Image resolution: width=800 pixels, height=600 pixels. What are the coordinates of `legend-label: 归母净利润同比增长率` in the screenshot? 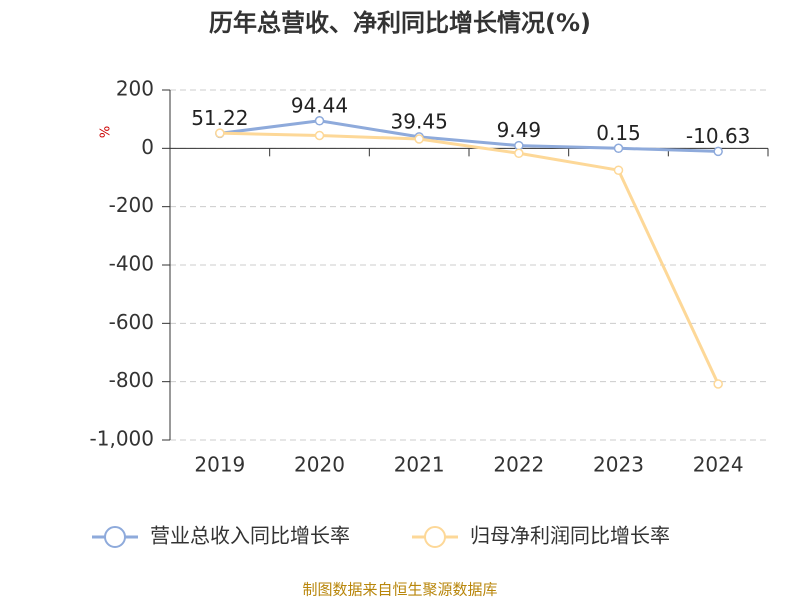 It's located at (570, 536).